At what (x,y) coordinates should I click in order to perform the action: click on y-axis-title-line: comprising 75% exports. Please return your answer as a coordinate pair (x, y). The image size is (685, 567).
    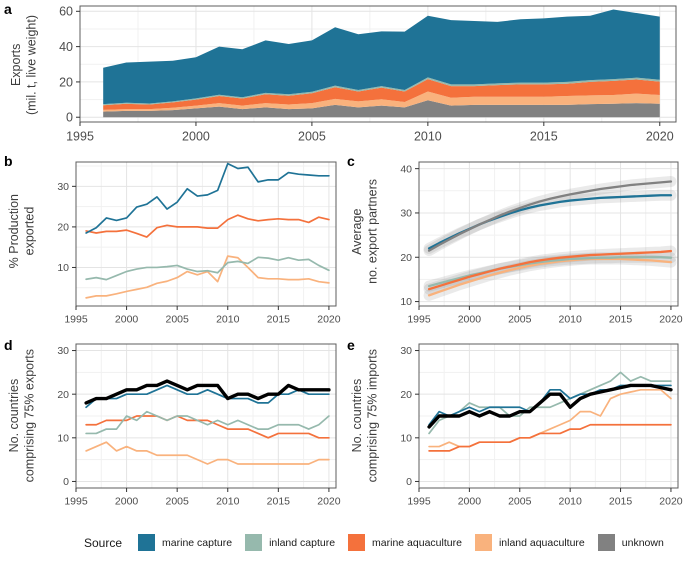
    Looking at the image, I should click on (30, 416).